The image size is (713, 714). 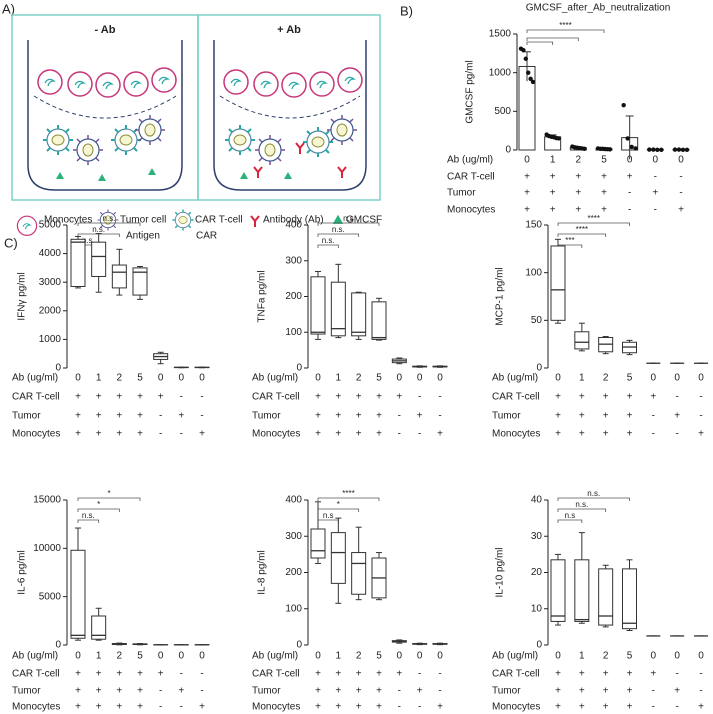 I want to click on y-tick-label: 300, so click(x=293, y=260).